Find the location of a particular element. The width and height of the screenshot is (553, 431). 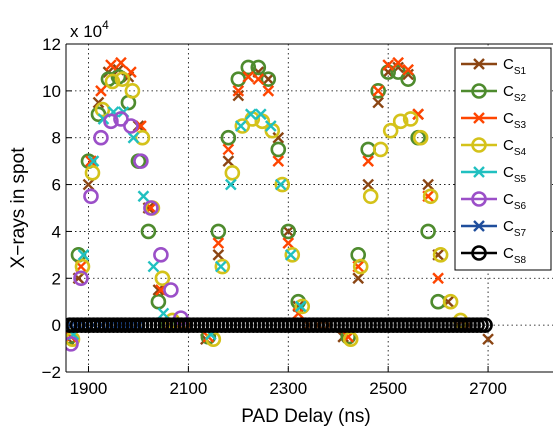

y-tick-label: 6 is located at coordinates (56, 185).